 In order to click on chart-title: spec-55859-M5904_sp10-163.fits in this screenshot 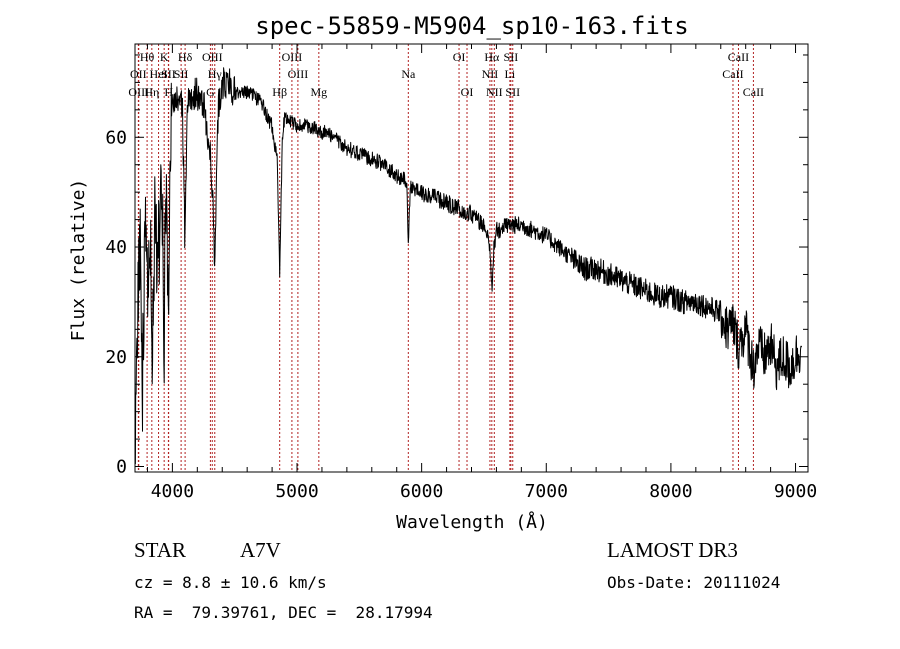, I will do `click(471, 26)`.